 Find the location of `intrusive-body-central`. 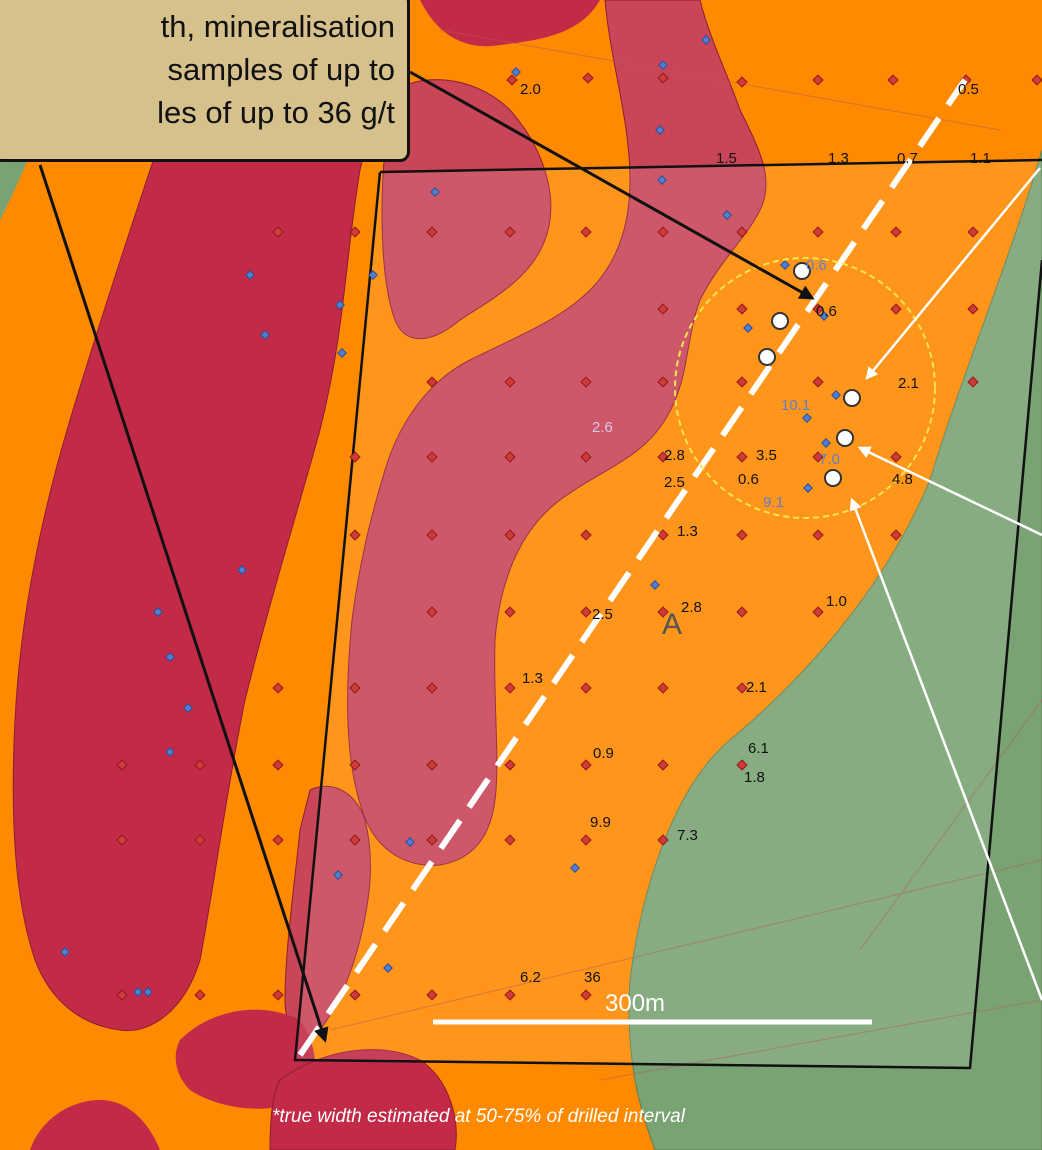

intrusive-body-central is located at coordinates (466, 209).